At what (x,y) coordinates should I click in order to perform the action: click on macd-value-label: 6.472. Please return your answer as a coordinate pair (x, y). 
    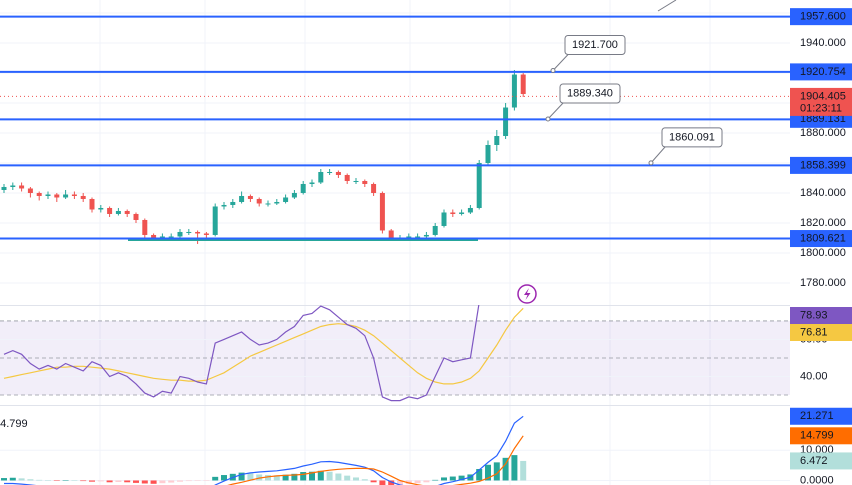
    Looking at the image, I should click on (821, 461).